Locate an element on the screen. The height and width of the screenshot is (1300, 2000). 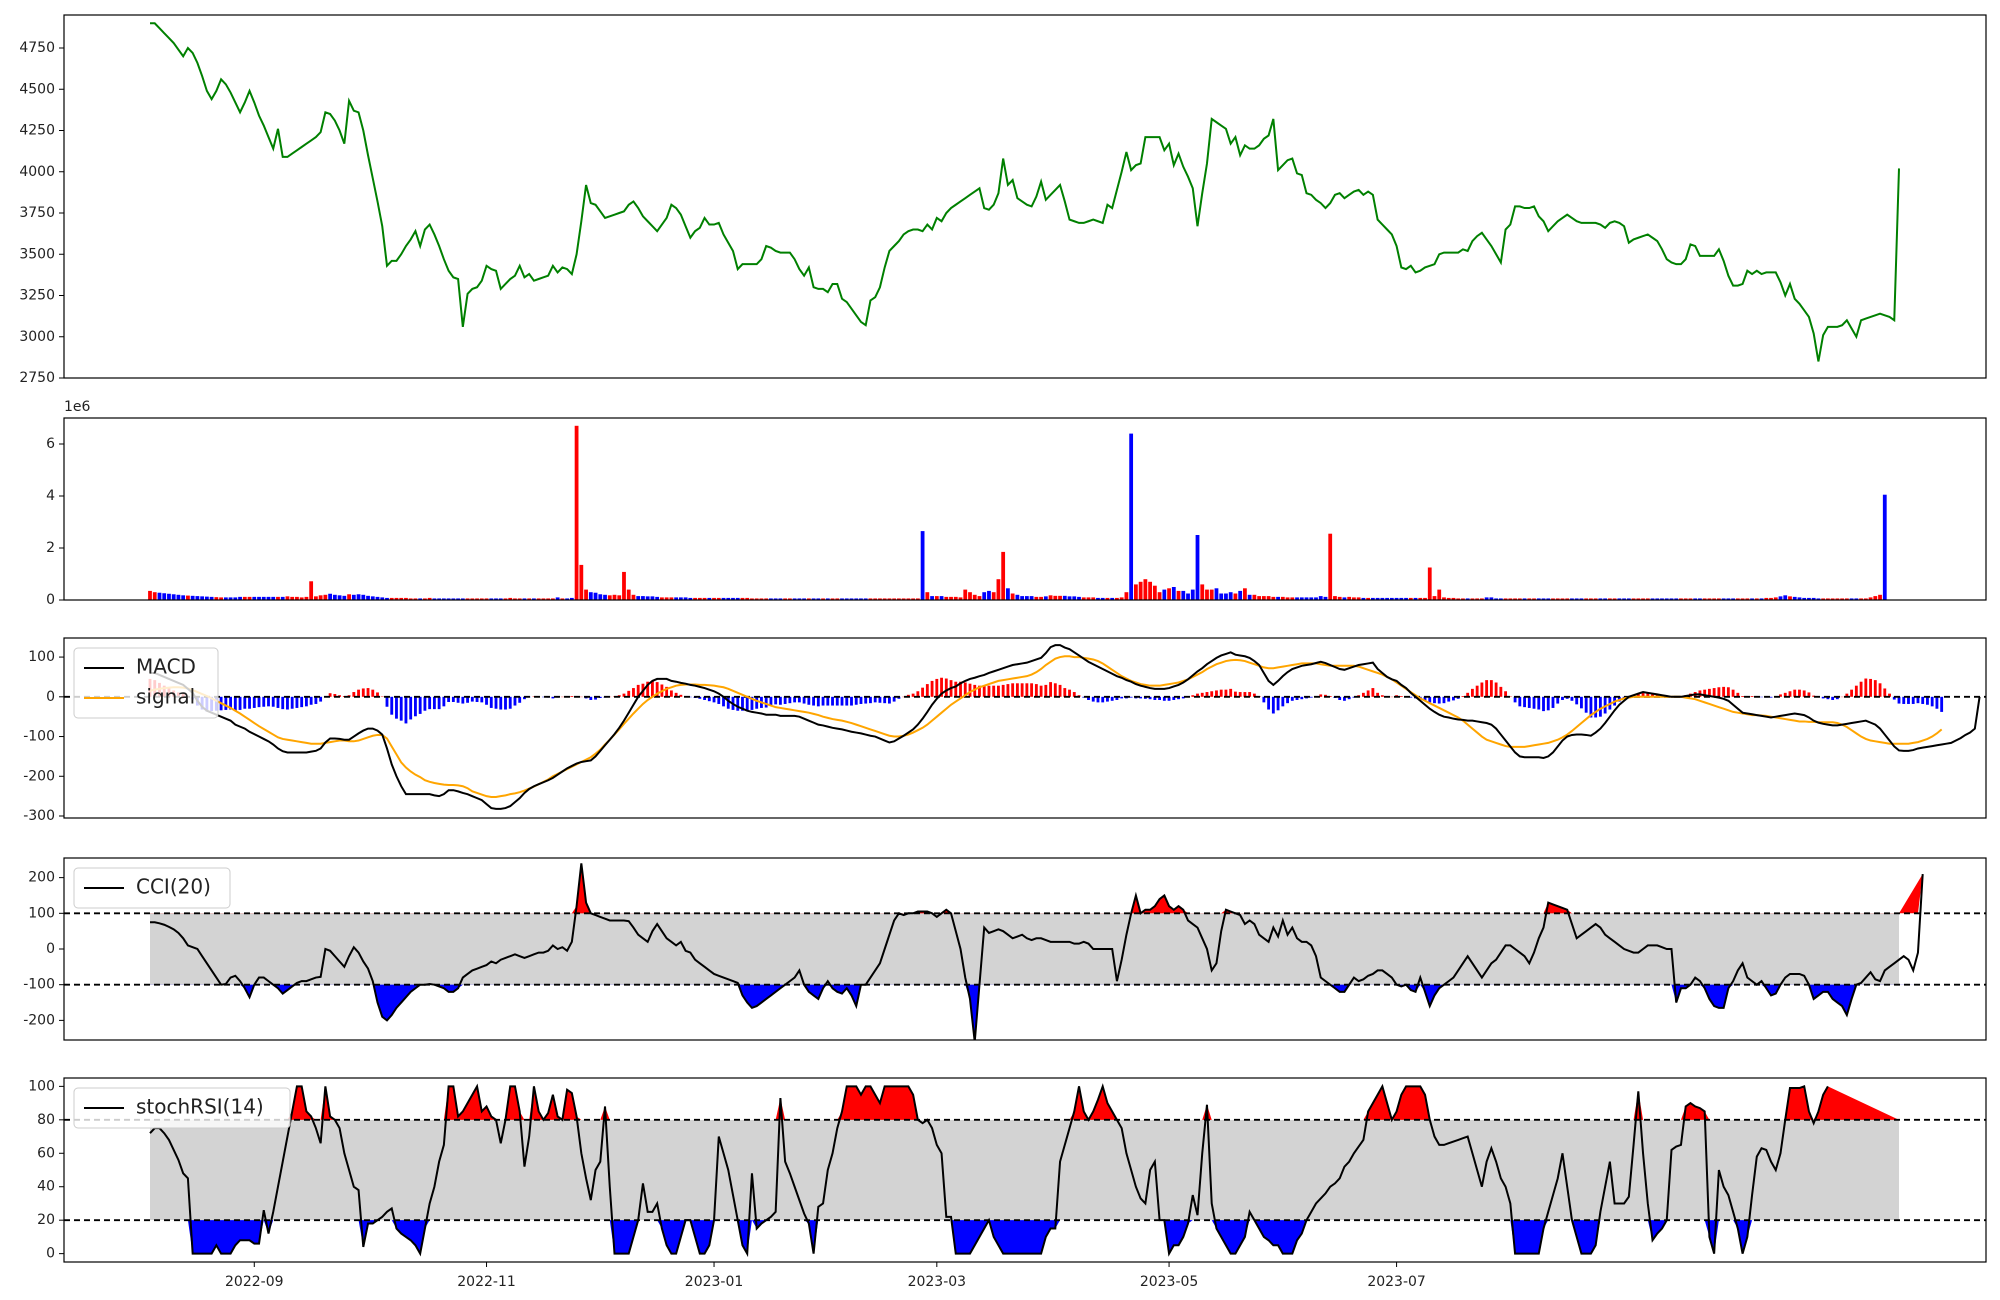
price-ytick-label: 4500 is located at coordinates (37, 89).